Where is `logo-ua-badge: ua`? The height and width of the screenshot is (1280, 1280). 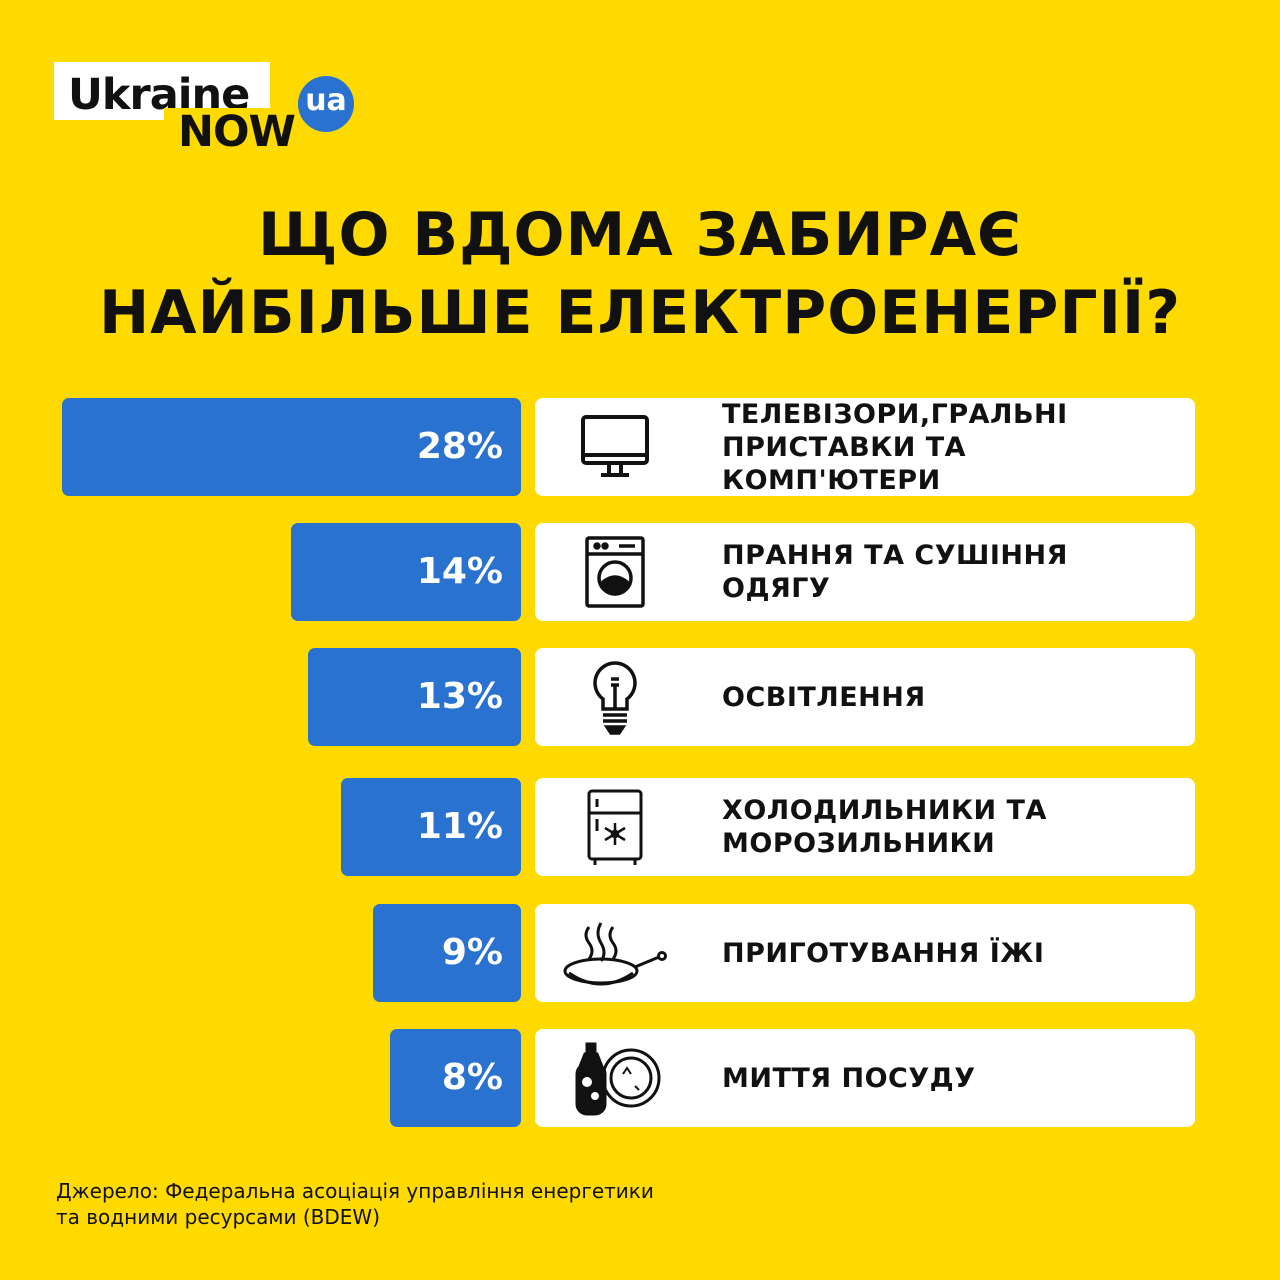 logo-ua-badge: ua is located at coordinates (326, 104).